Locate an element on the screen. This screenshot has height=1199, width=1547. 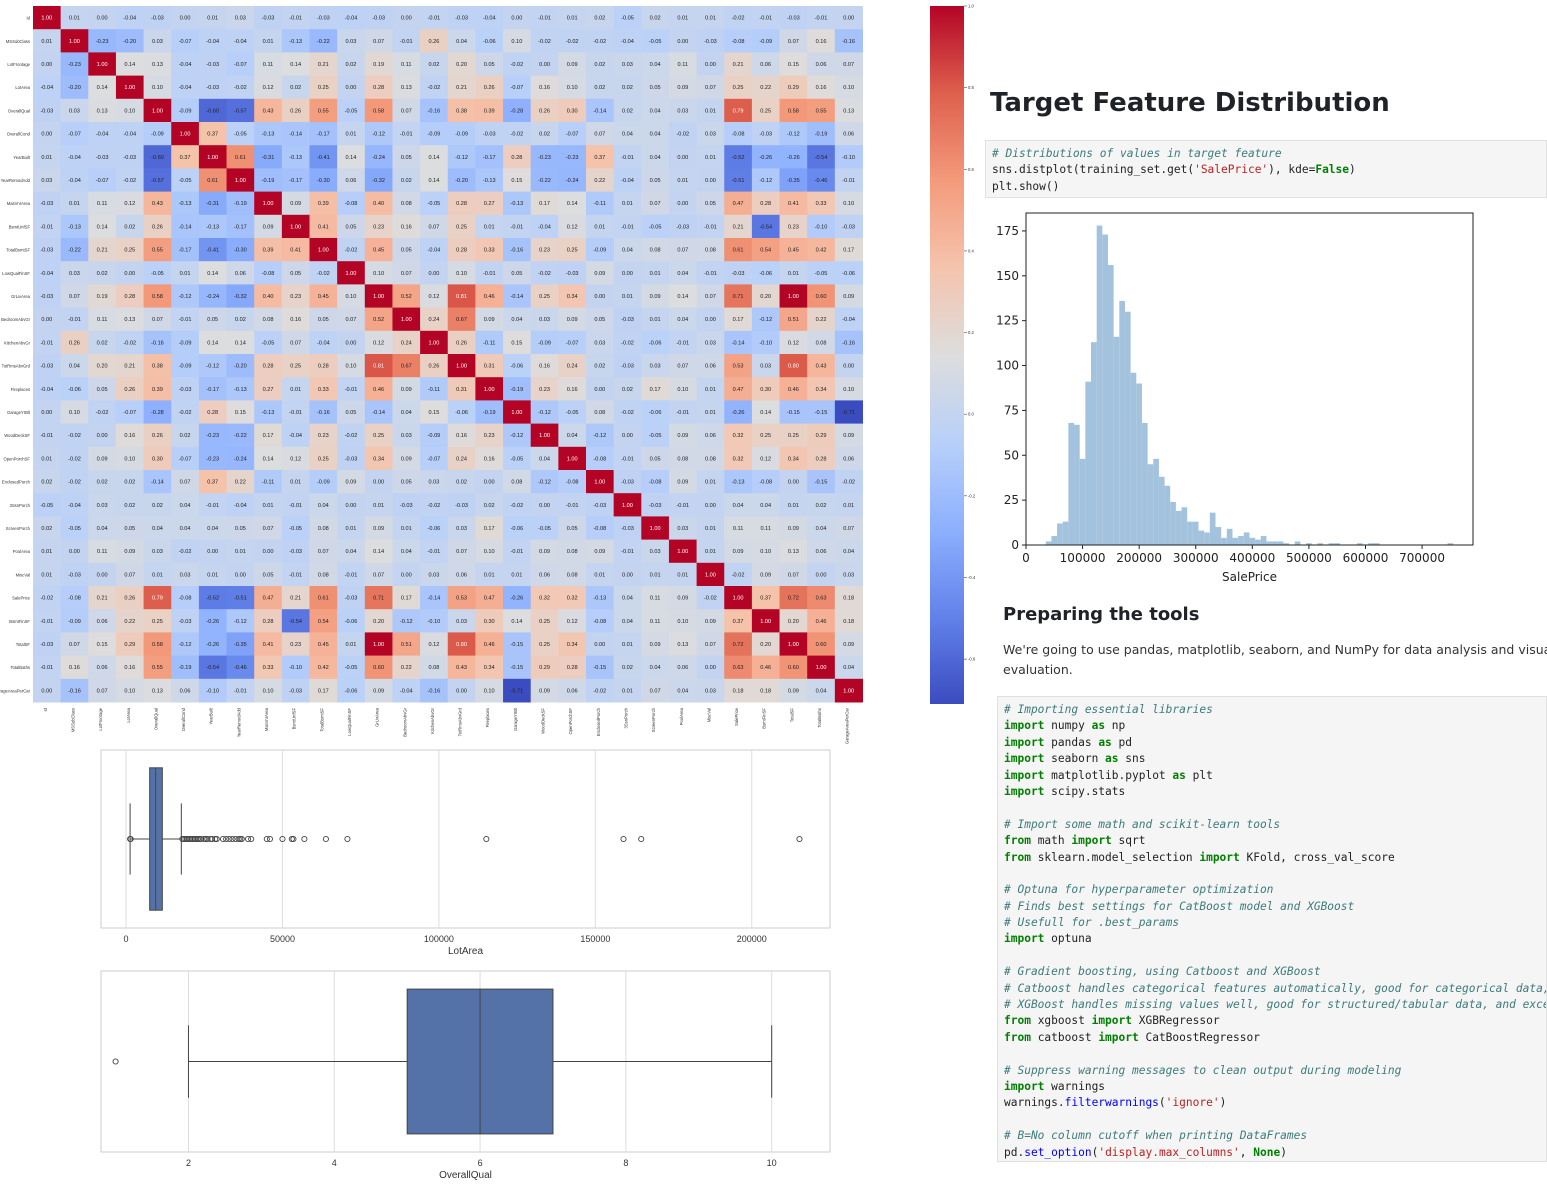
heatmap-cell-label: 0.71 is located at coordinates (738, 297).